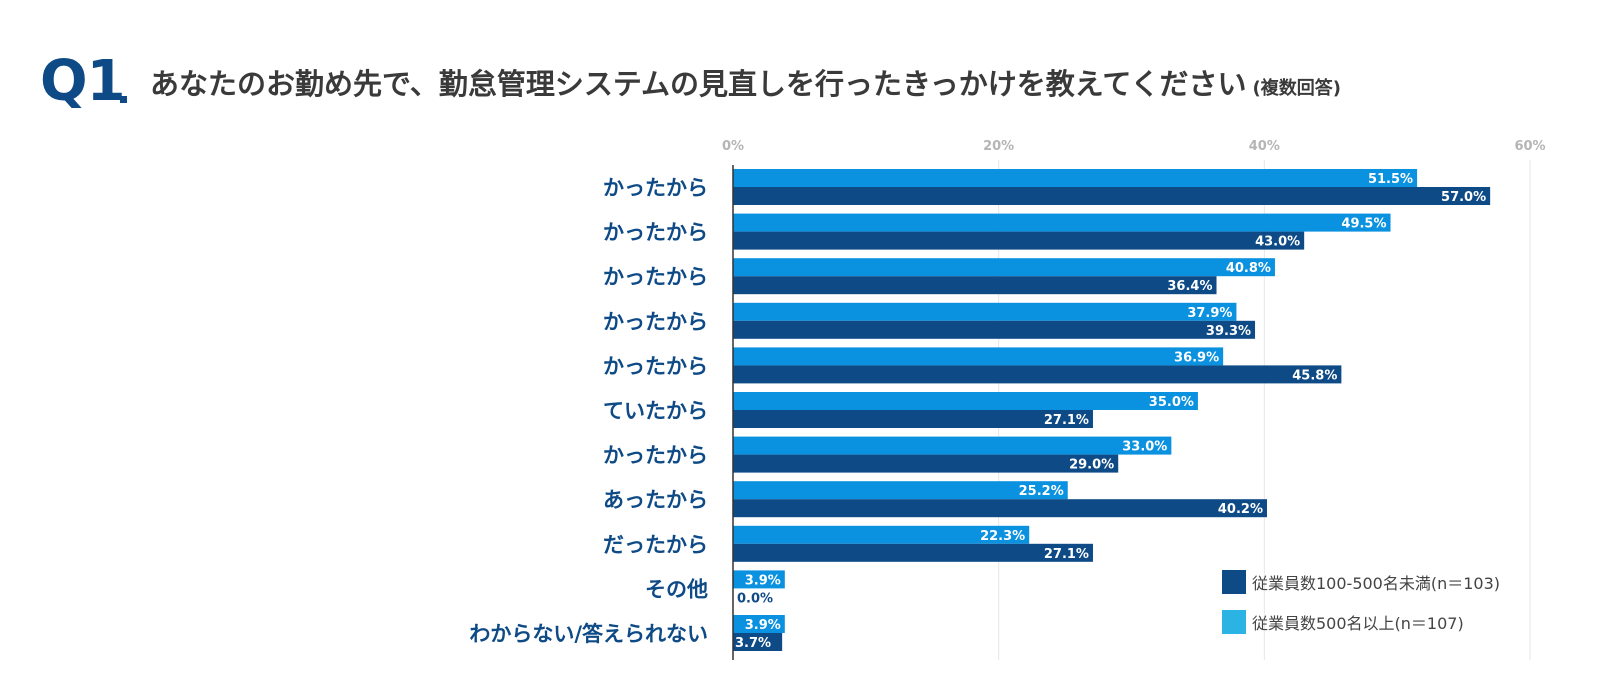 The width and height of the screenshot is (1600, 682). Describe the element at coordinates (1240, 509) in the screenshot. I see `data-label: 40.2%` at that location.